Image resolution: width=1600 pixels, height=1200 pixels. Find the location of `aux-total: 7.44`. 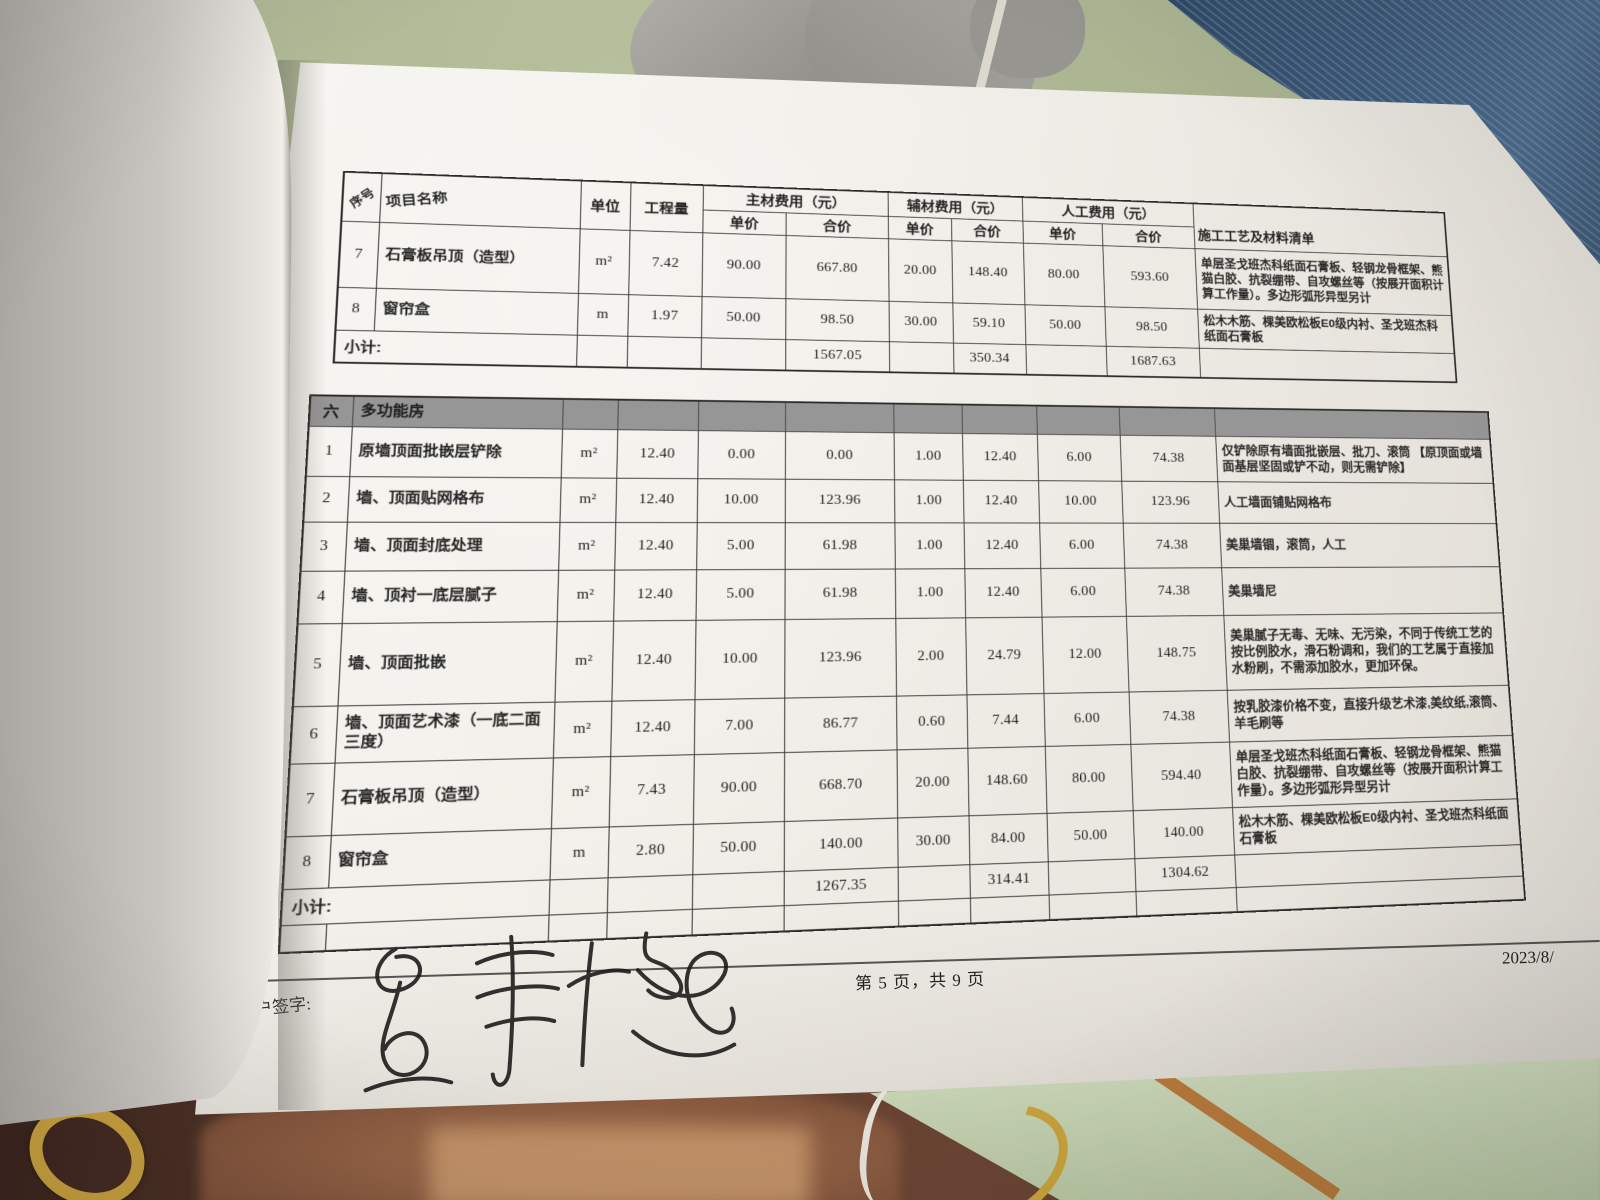

aux-total: 7.44 is located at coordinates (1005, 720).